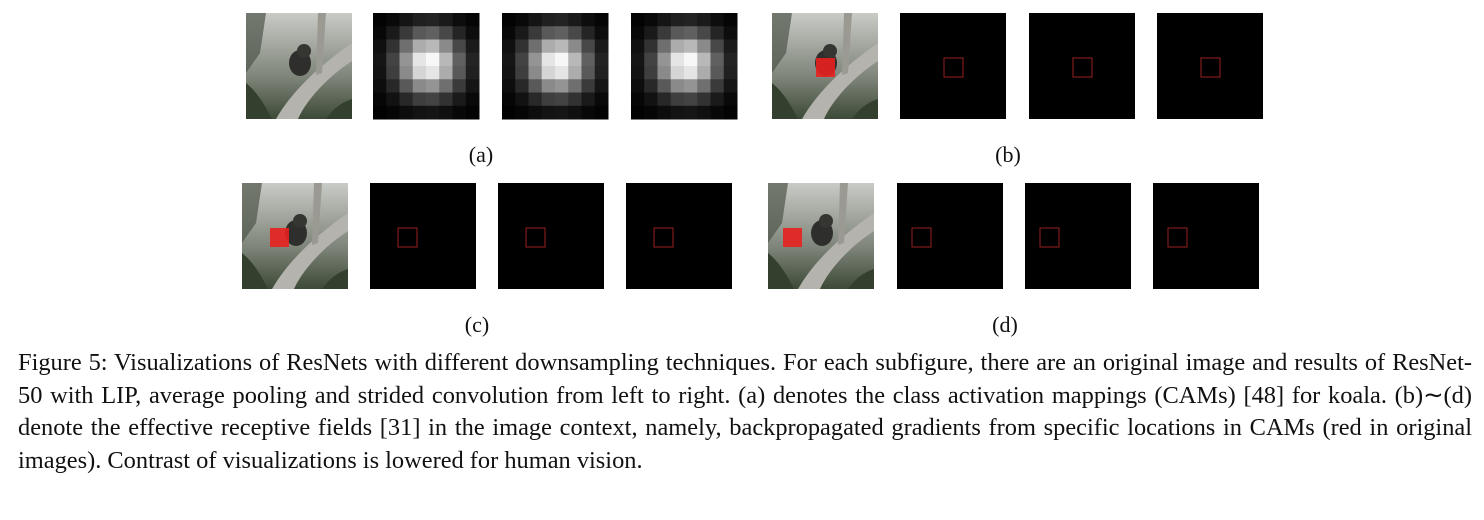  What do you see at coordinates (314, 81) in the screenshot?
I see `branch` at bounding box center [314, 81].